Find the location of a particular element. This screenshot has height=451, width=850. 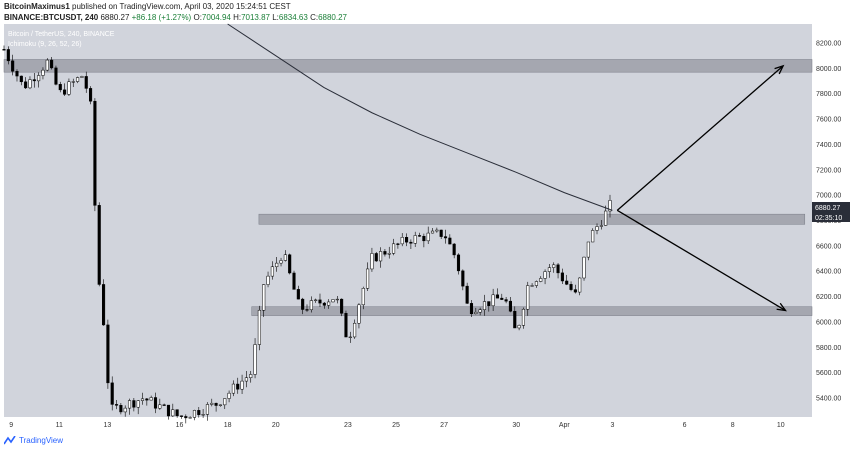

open-label: O: is located at coordinates (197, 17).